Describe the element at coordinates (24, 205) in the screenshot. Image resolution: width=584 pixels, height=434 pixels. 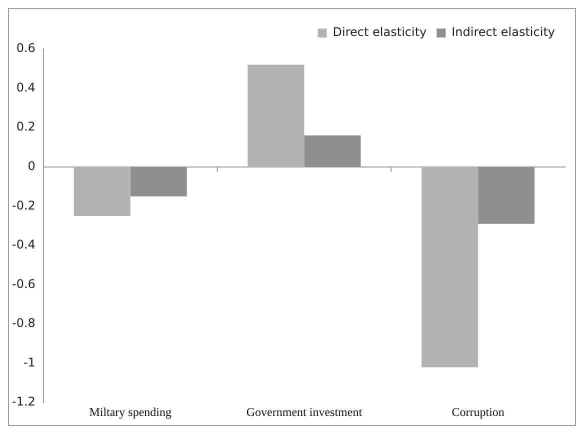
I see `y-tick-label: -0.2` at that location.